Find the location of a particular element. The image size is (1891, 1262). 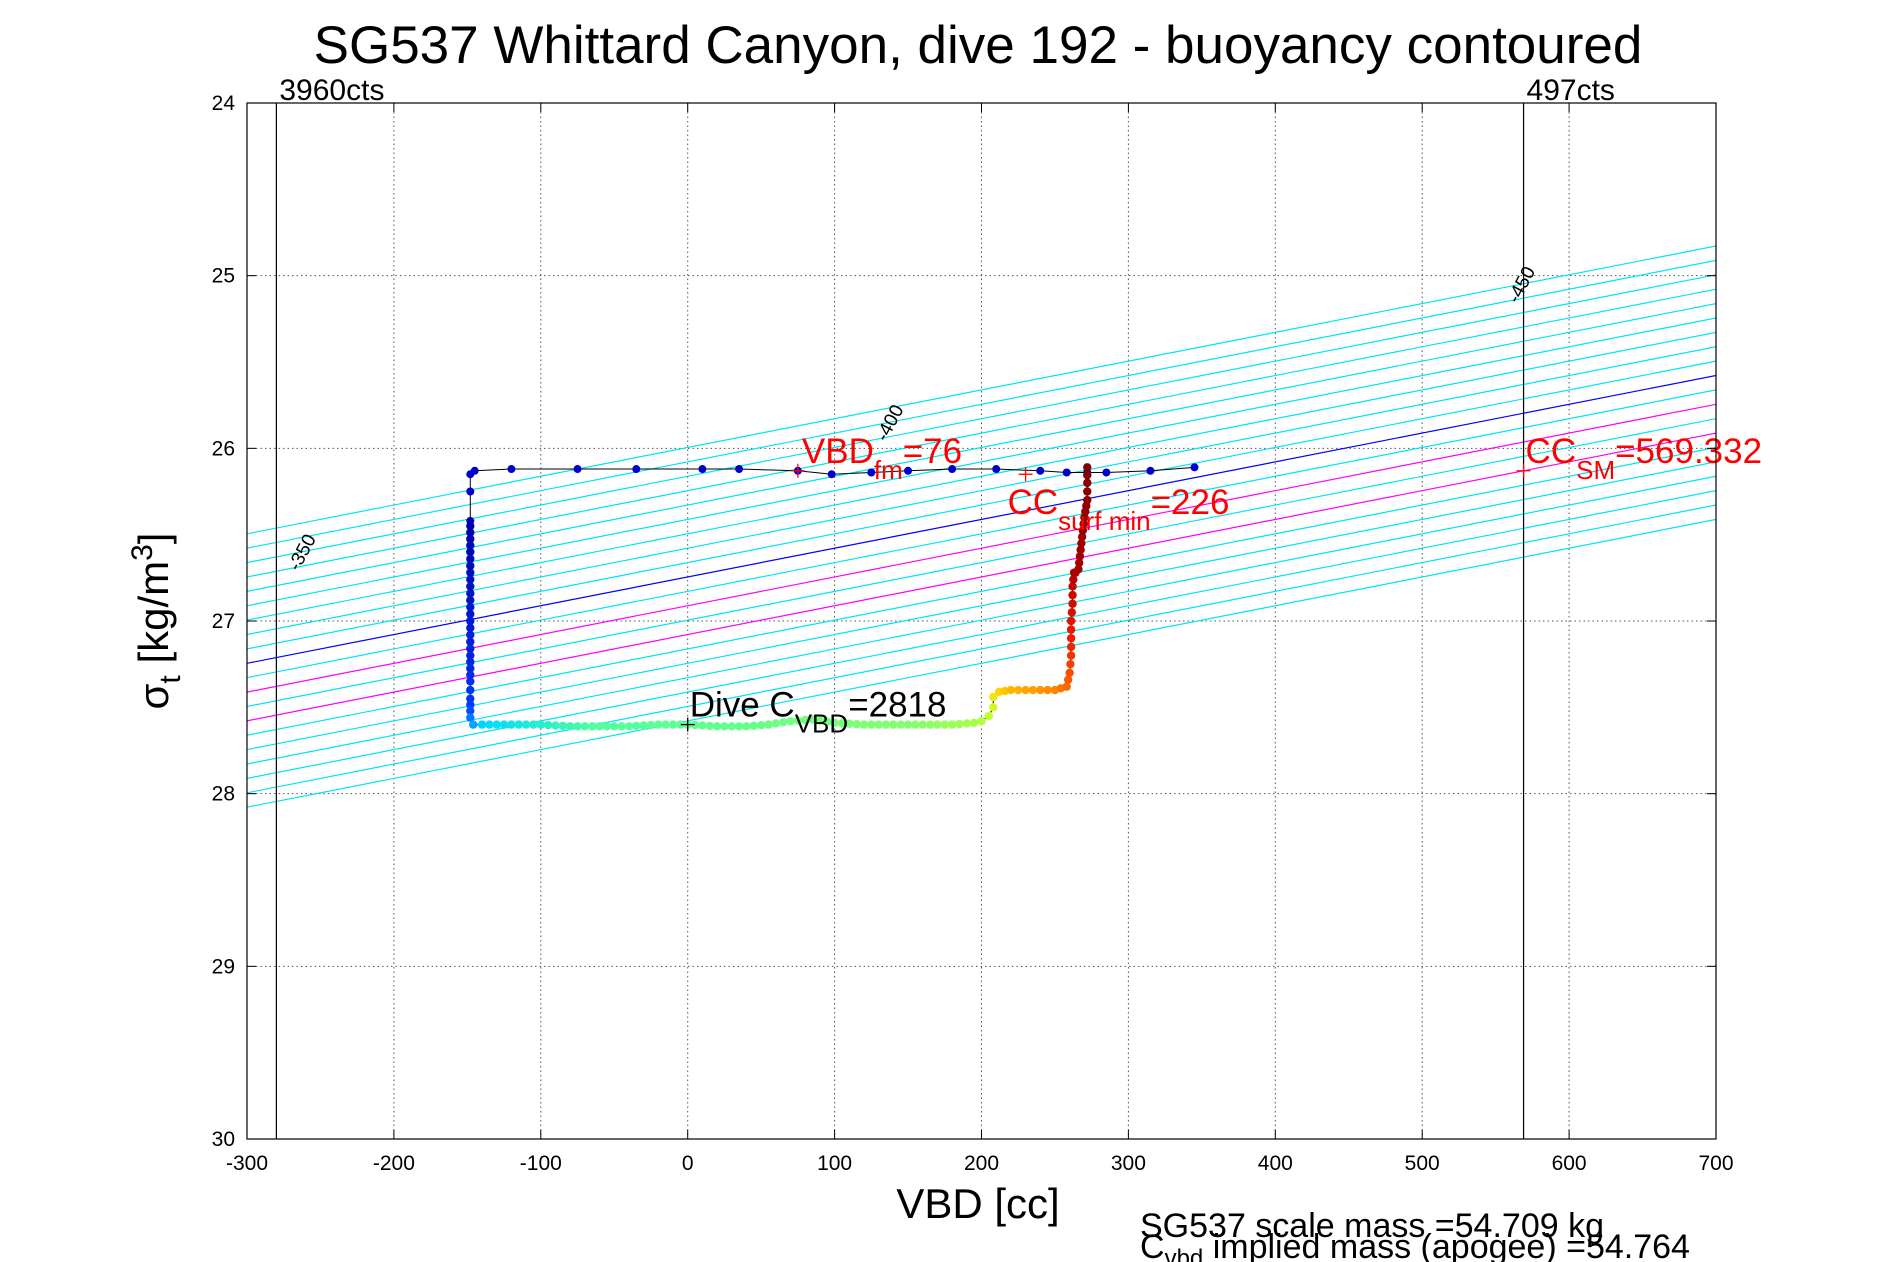

y-axis-label-main: σ is located at coordinates (153, 696).